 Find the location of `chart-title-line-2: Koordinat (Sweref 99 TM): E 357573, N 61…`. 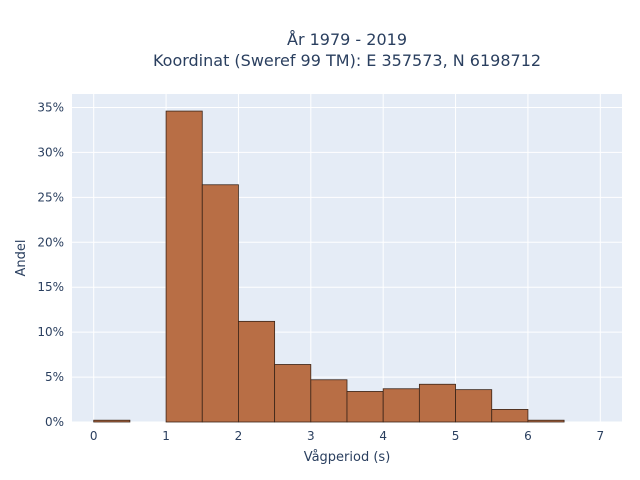

chart-title-line-2: Koordinat (Sweref 99 TM): E 357573, N 61… is located at coordinates (347, 60).